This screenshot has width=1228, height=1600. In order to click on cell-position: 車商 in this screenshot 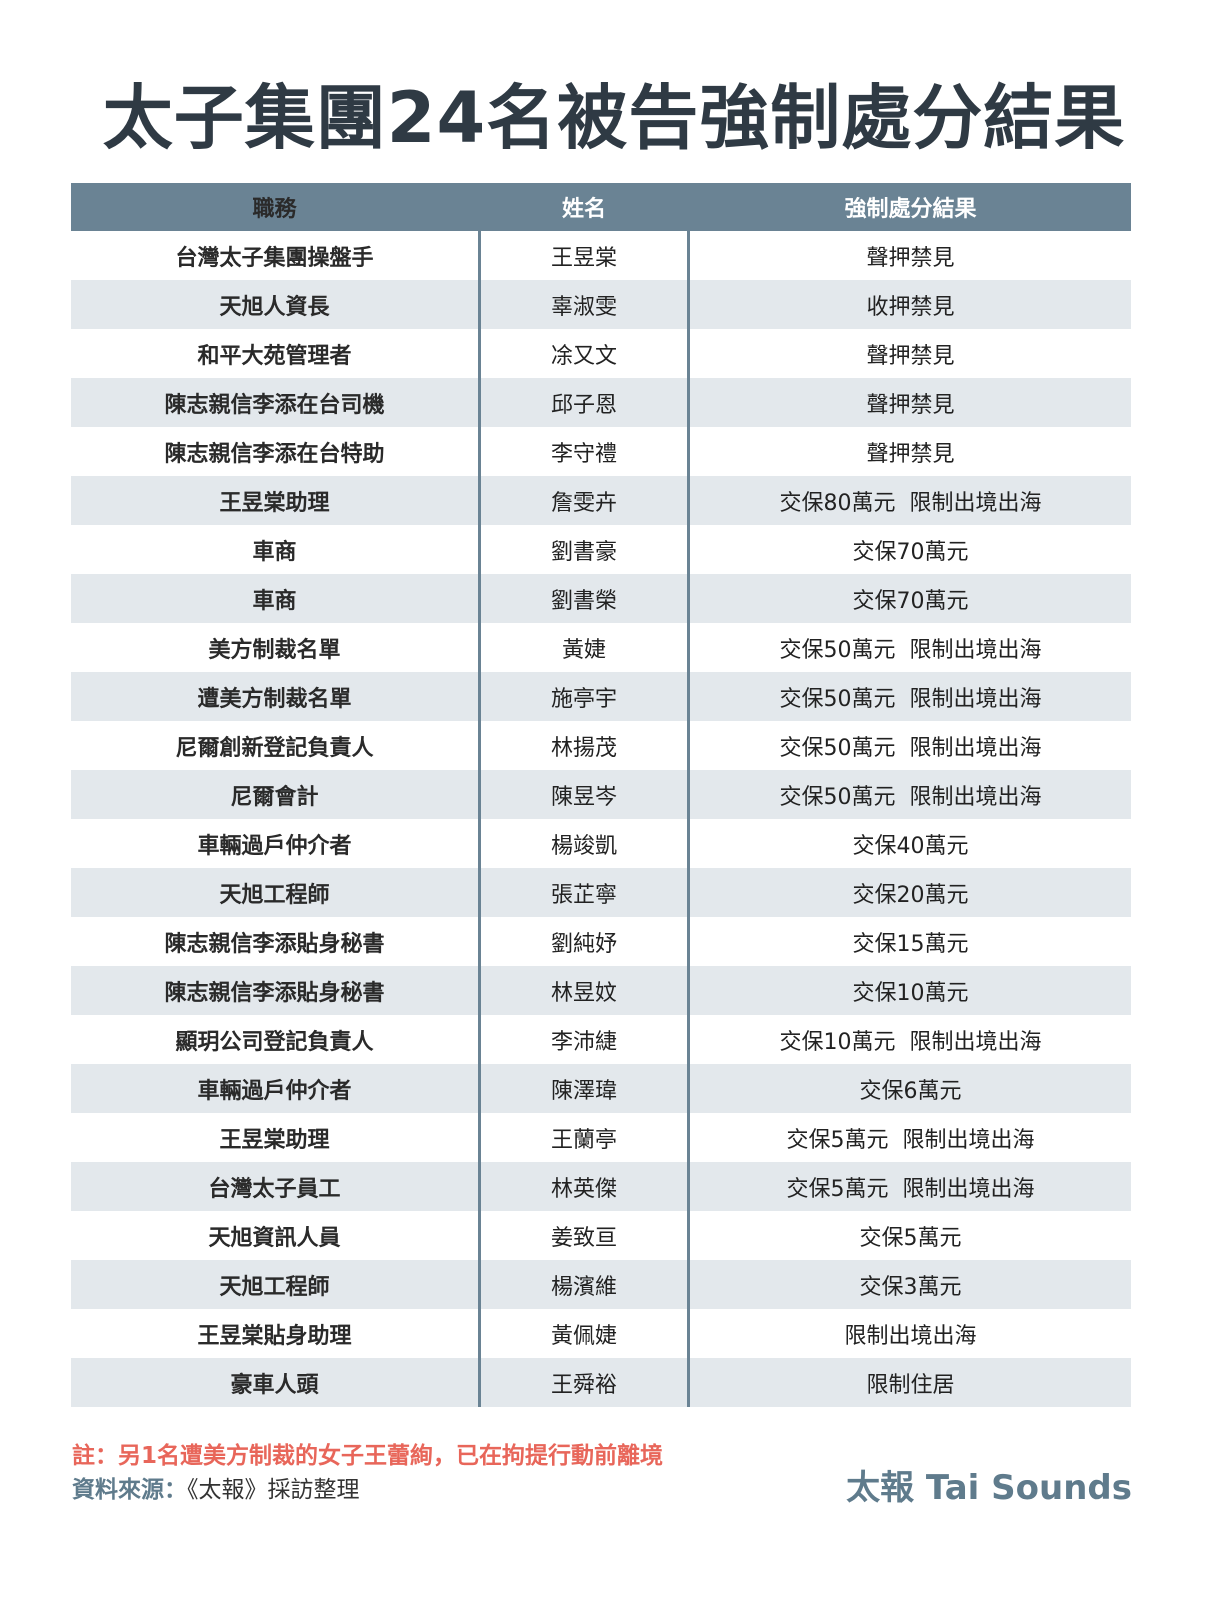, I will do `click(274, 552)`.